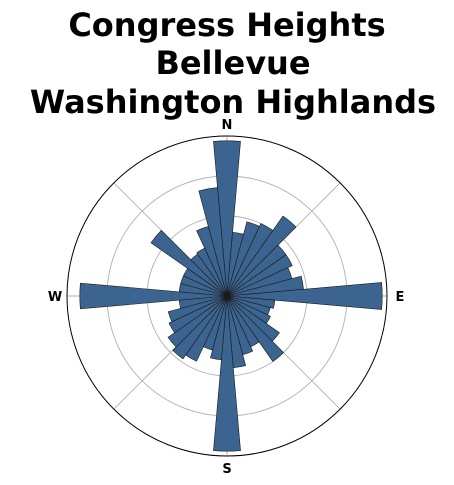 Image resolution: width=454 pixels, height=485 pixels. What do you see at coordinates (227, 125) in the screenshot?
I see `direction-label-north: N` at bounding box center [227, 125].